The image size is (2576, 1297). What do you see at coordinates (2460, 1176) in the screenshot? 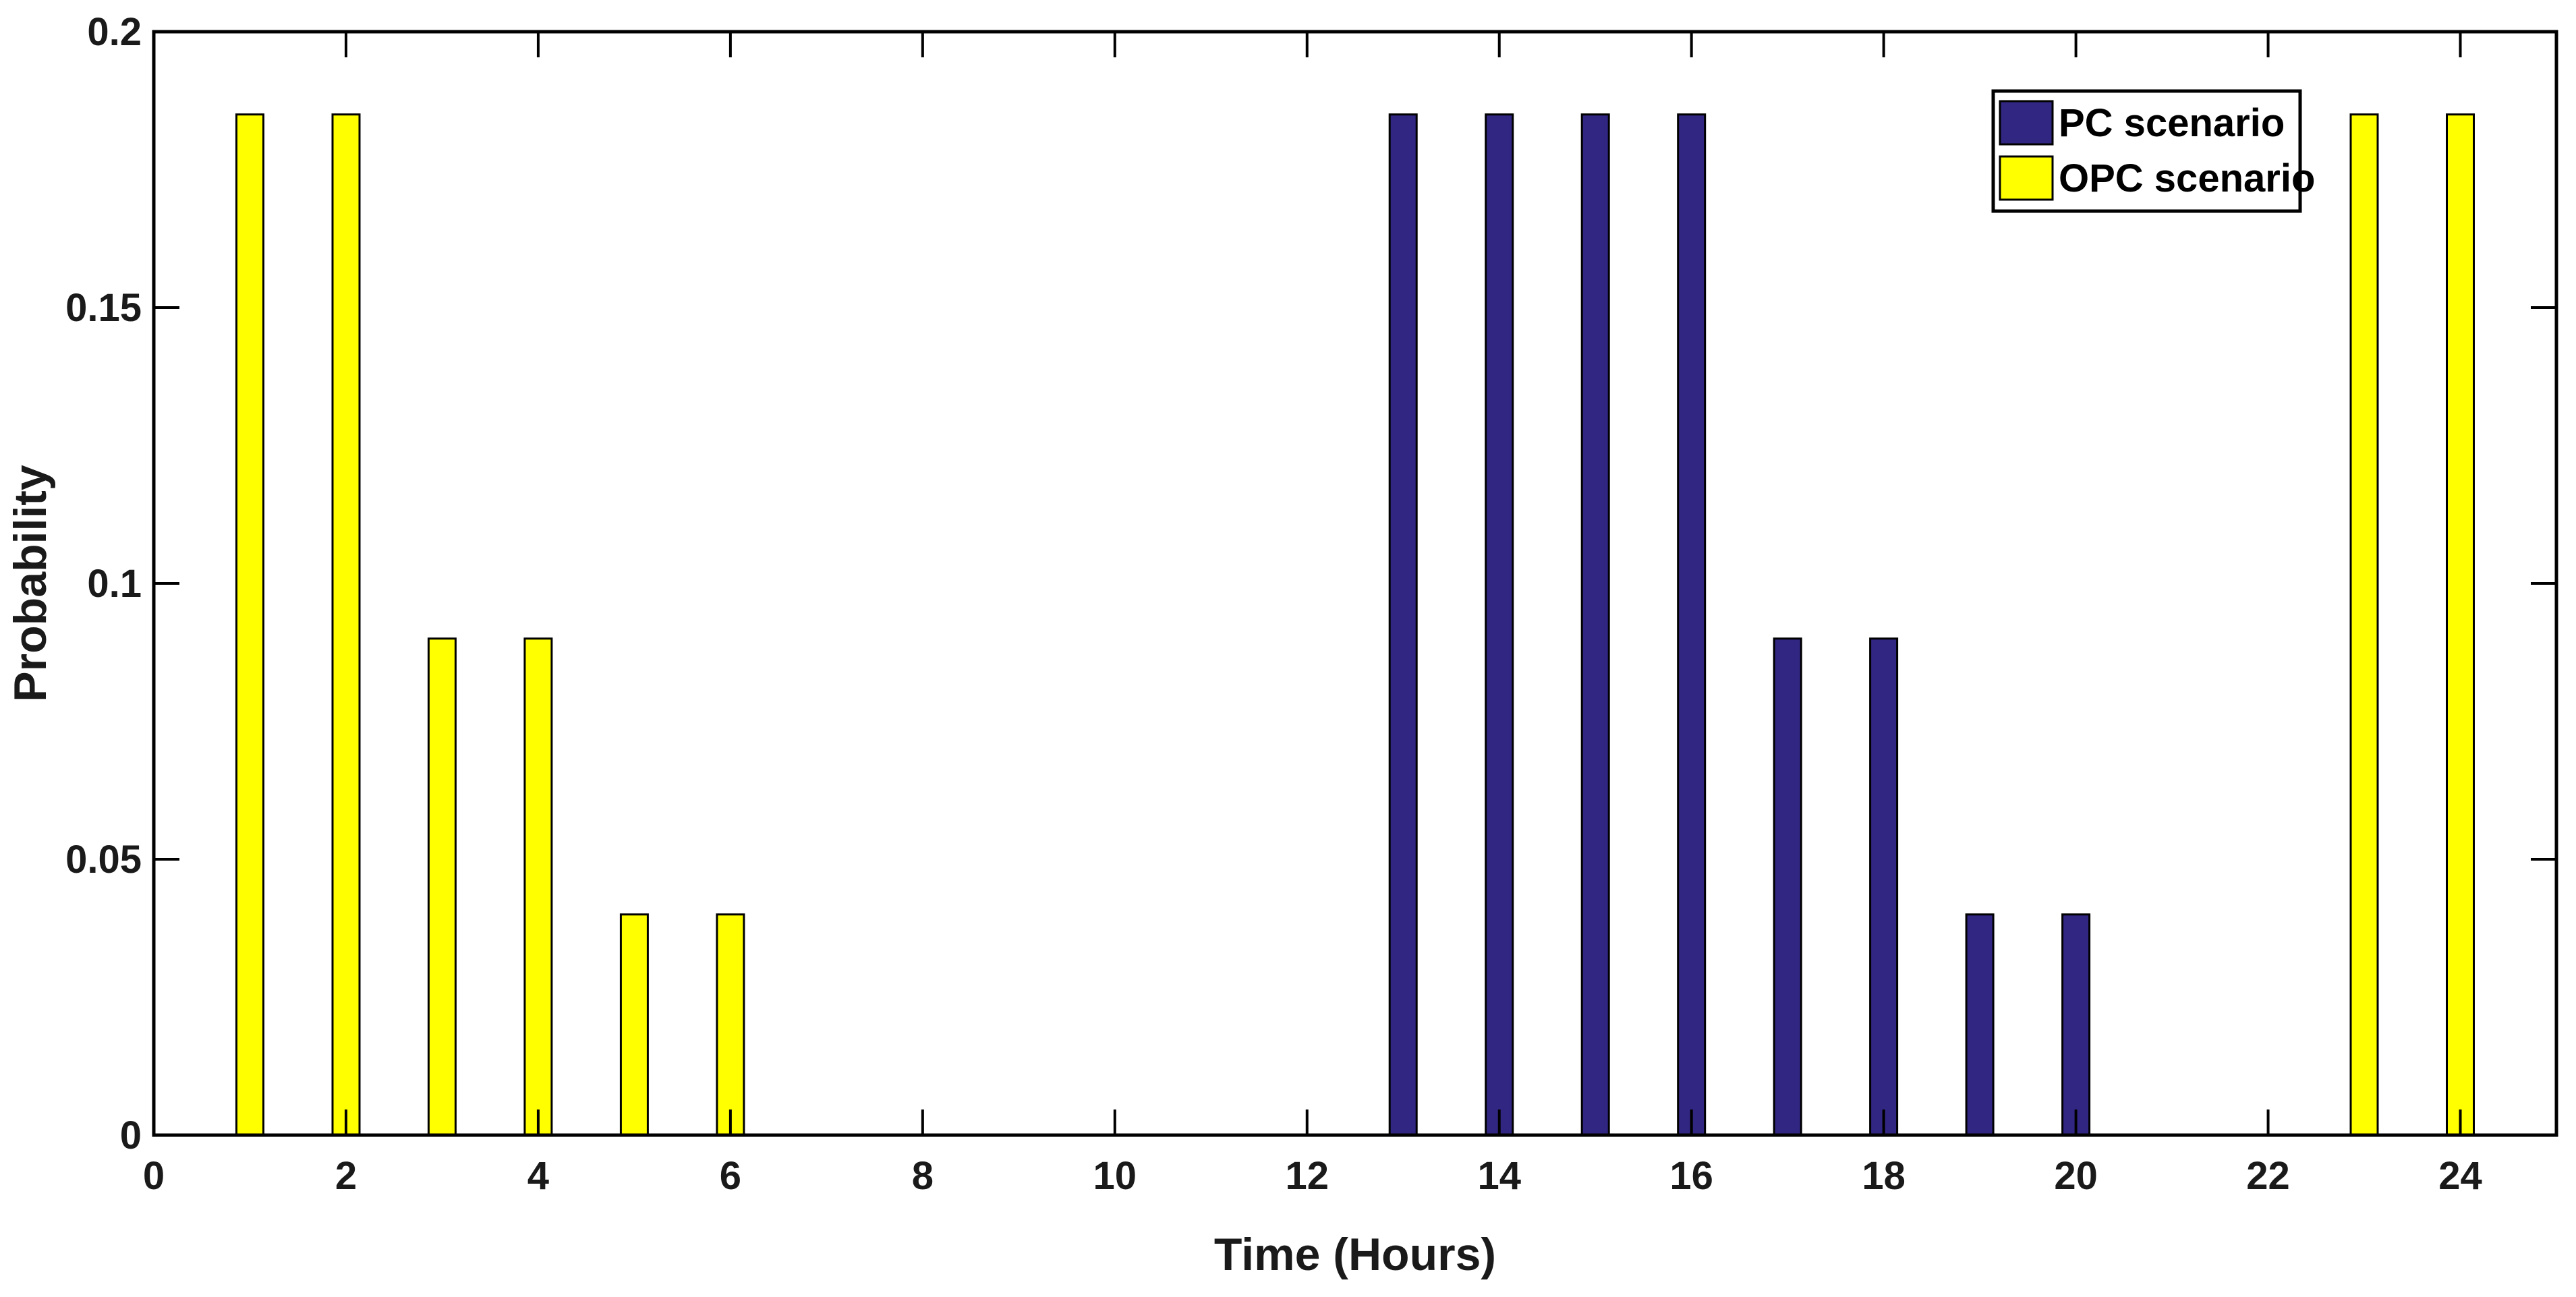
I see `x-tick-label: 24` at bounding box center [2460, 1176].